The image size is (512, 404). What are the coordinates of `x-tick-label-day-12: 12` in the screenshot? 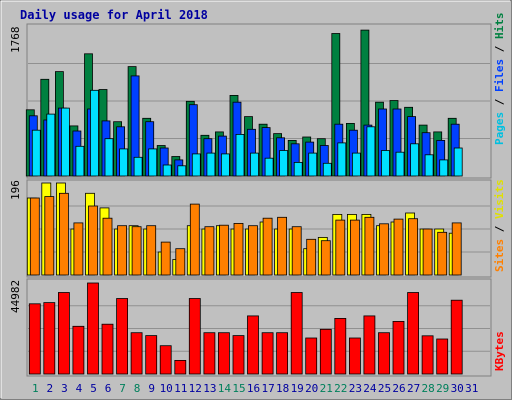 It's located at (195, 388).